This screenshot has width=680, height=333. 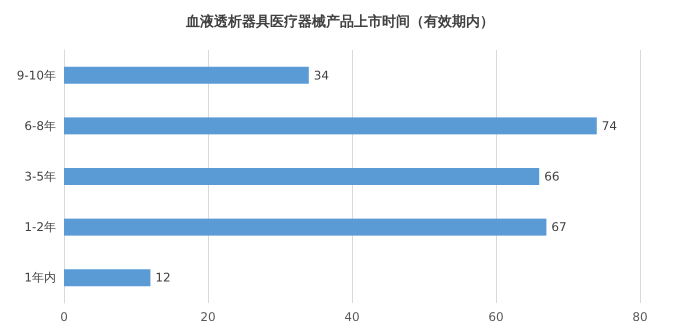 I want to click on data-label: 67, so click(x=559, y=227).